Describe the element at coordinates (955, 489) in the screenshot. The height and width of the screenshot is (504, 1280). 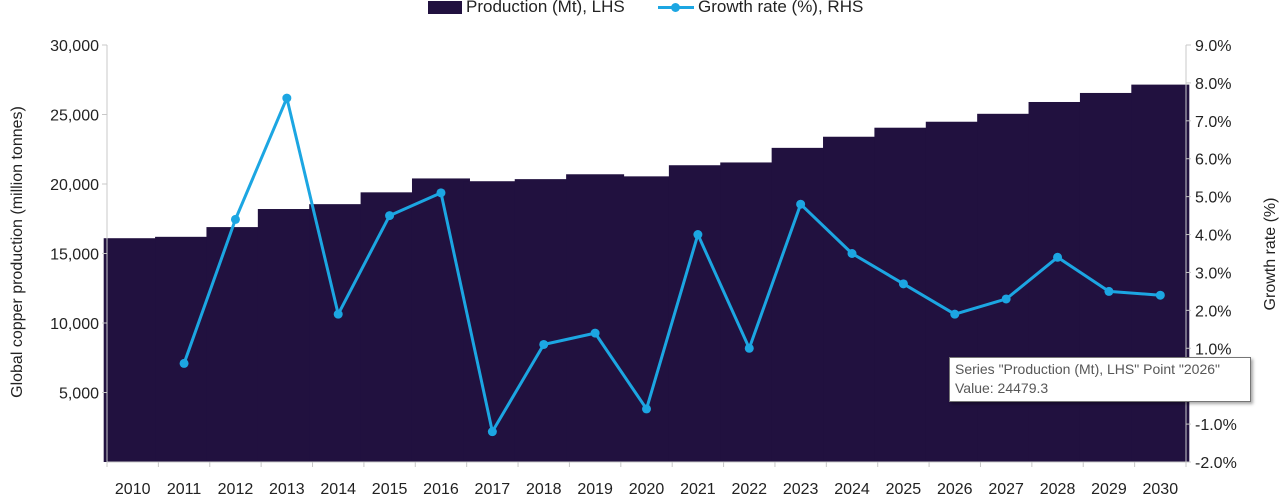
I see `x-tick-label: 2026` at that location.